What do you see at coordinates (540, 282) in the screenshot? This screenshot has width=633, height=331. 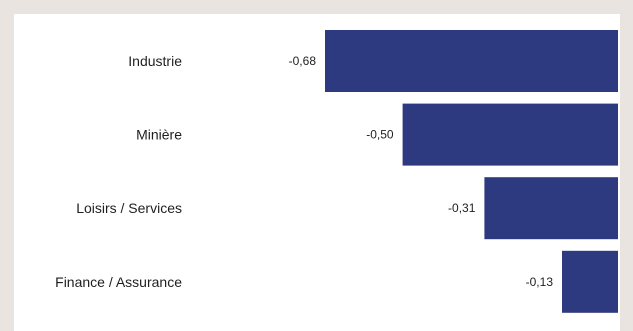 I see `value-label: -0,13` at bounding box center [540, 282].